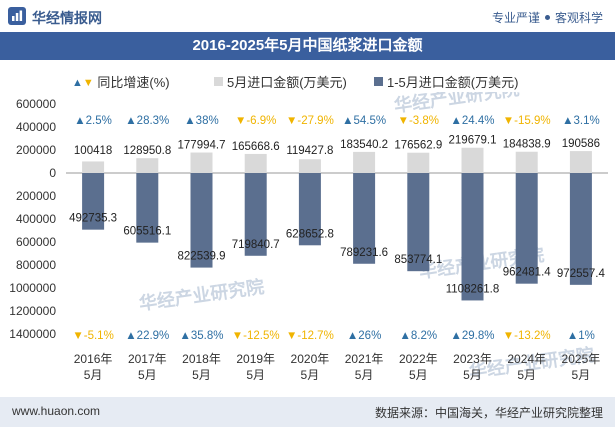 This screenshot has height=427, width=615. I want to click on value-label-monthly: 184838.9, so click(527, 145).